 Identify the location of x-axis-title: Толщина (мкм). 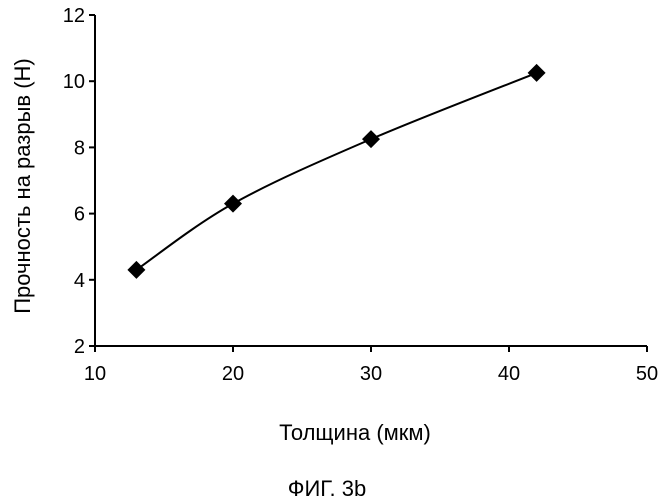
(355, 432).